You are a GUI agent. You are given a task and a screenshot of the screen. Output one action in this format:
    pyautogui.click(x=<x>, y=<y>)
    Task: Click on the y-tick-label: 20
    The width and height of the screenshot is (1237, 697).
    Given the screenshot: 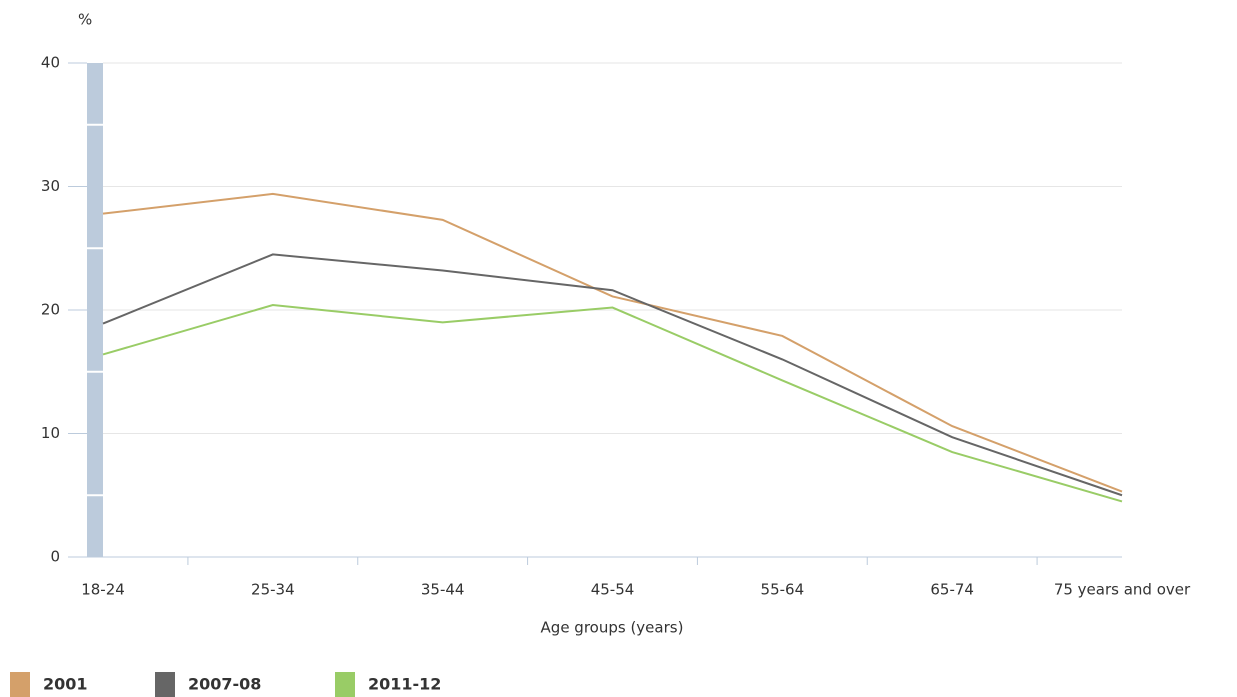 What is the action you would take?
    pyautogui.click(x=50, y=310)
    